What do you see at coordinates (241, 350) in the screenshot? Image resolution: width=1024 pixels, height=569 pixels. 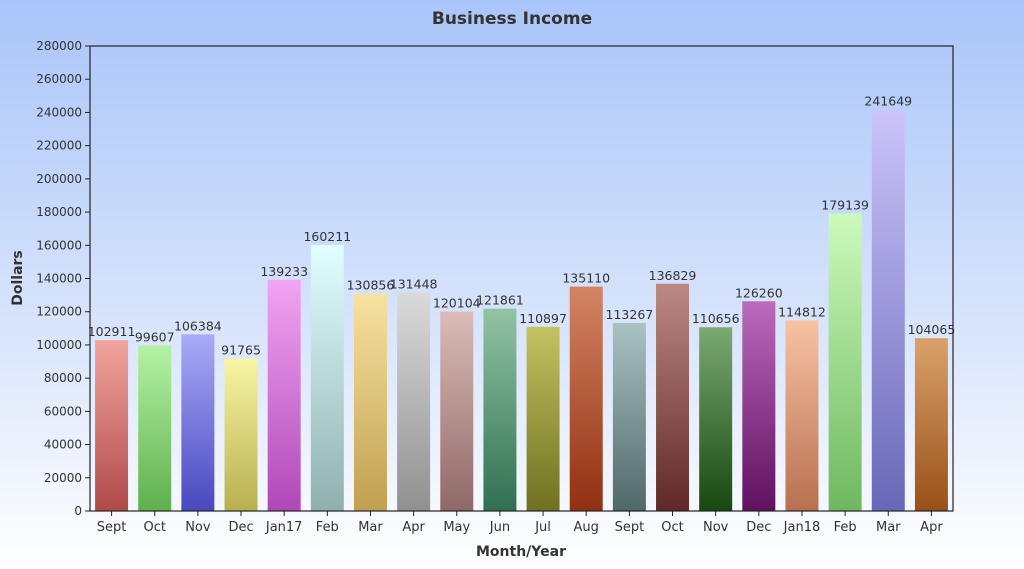 I see `data-label: 91765` at bounding box center [241, 350].